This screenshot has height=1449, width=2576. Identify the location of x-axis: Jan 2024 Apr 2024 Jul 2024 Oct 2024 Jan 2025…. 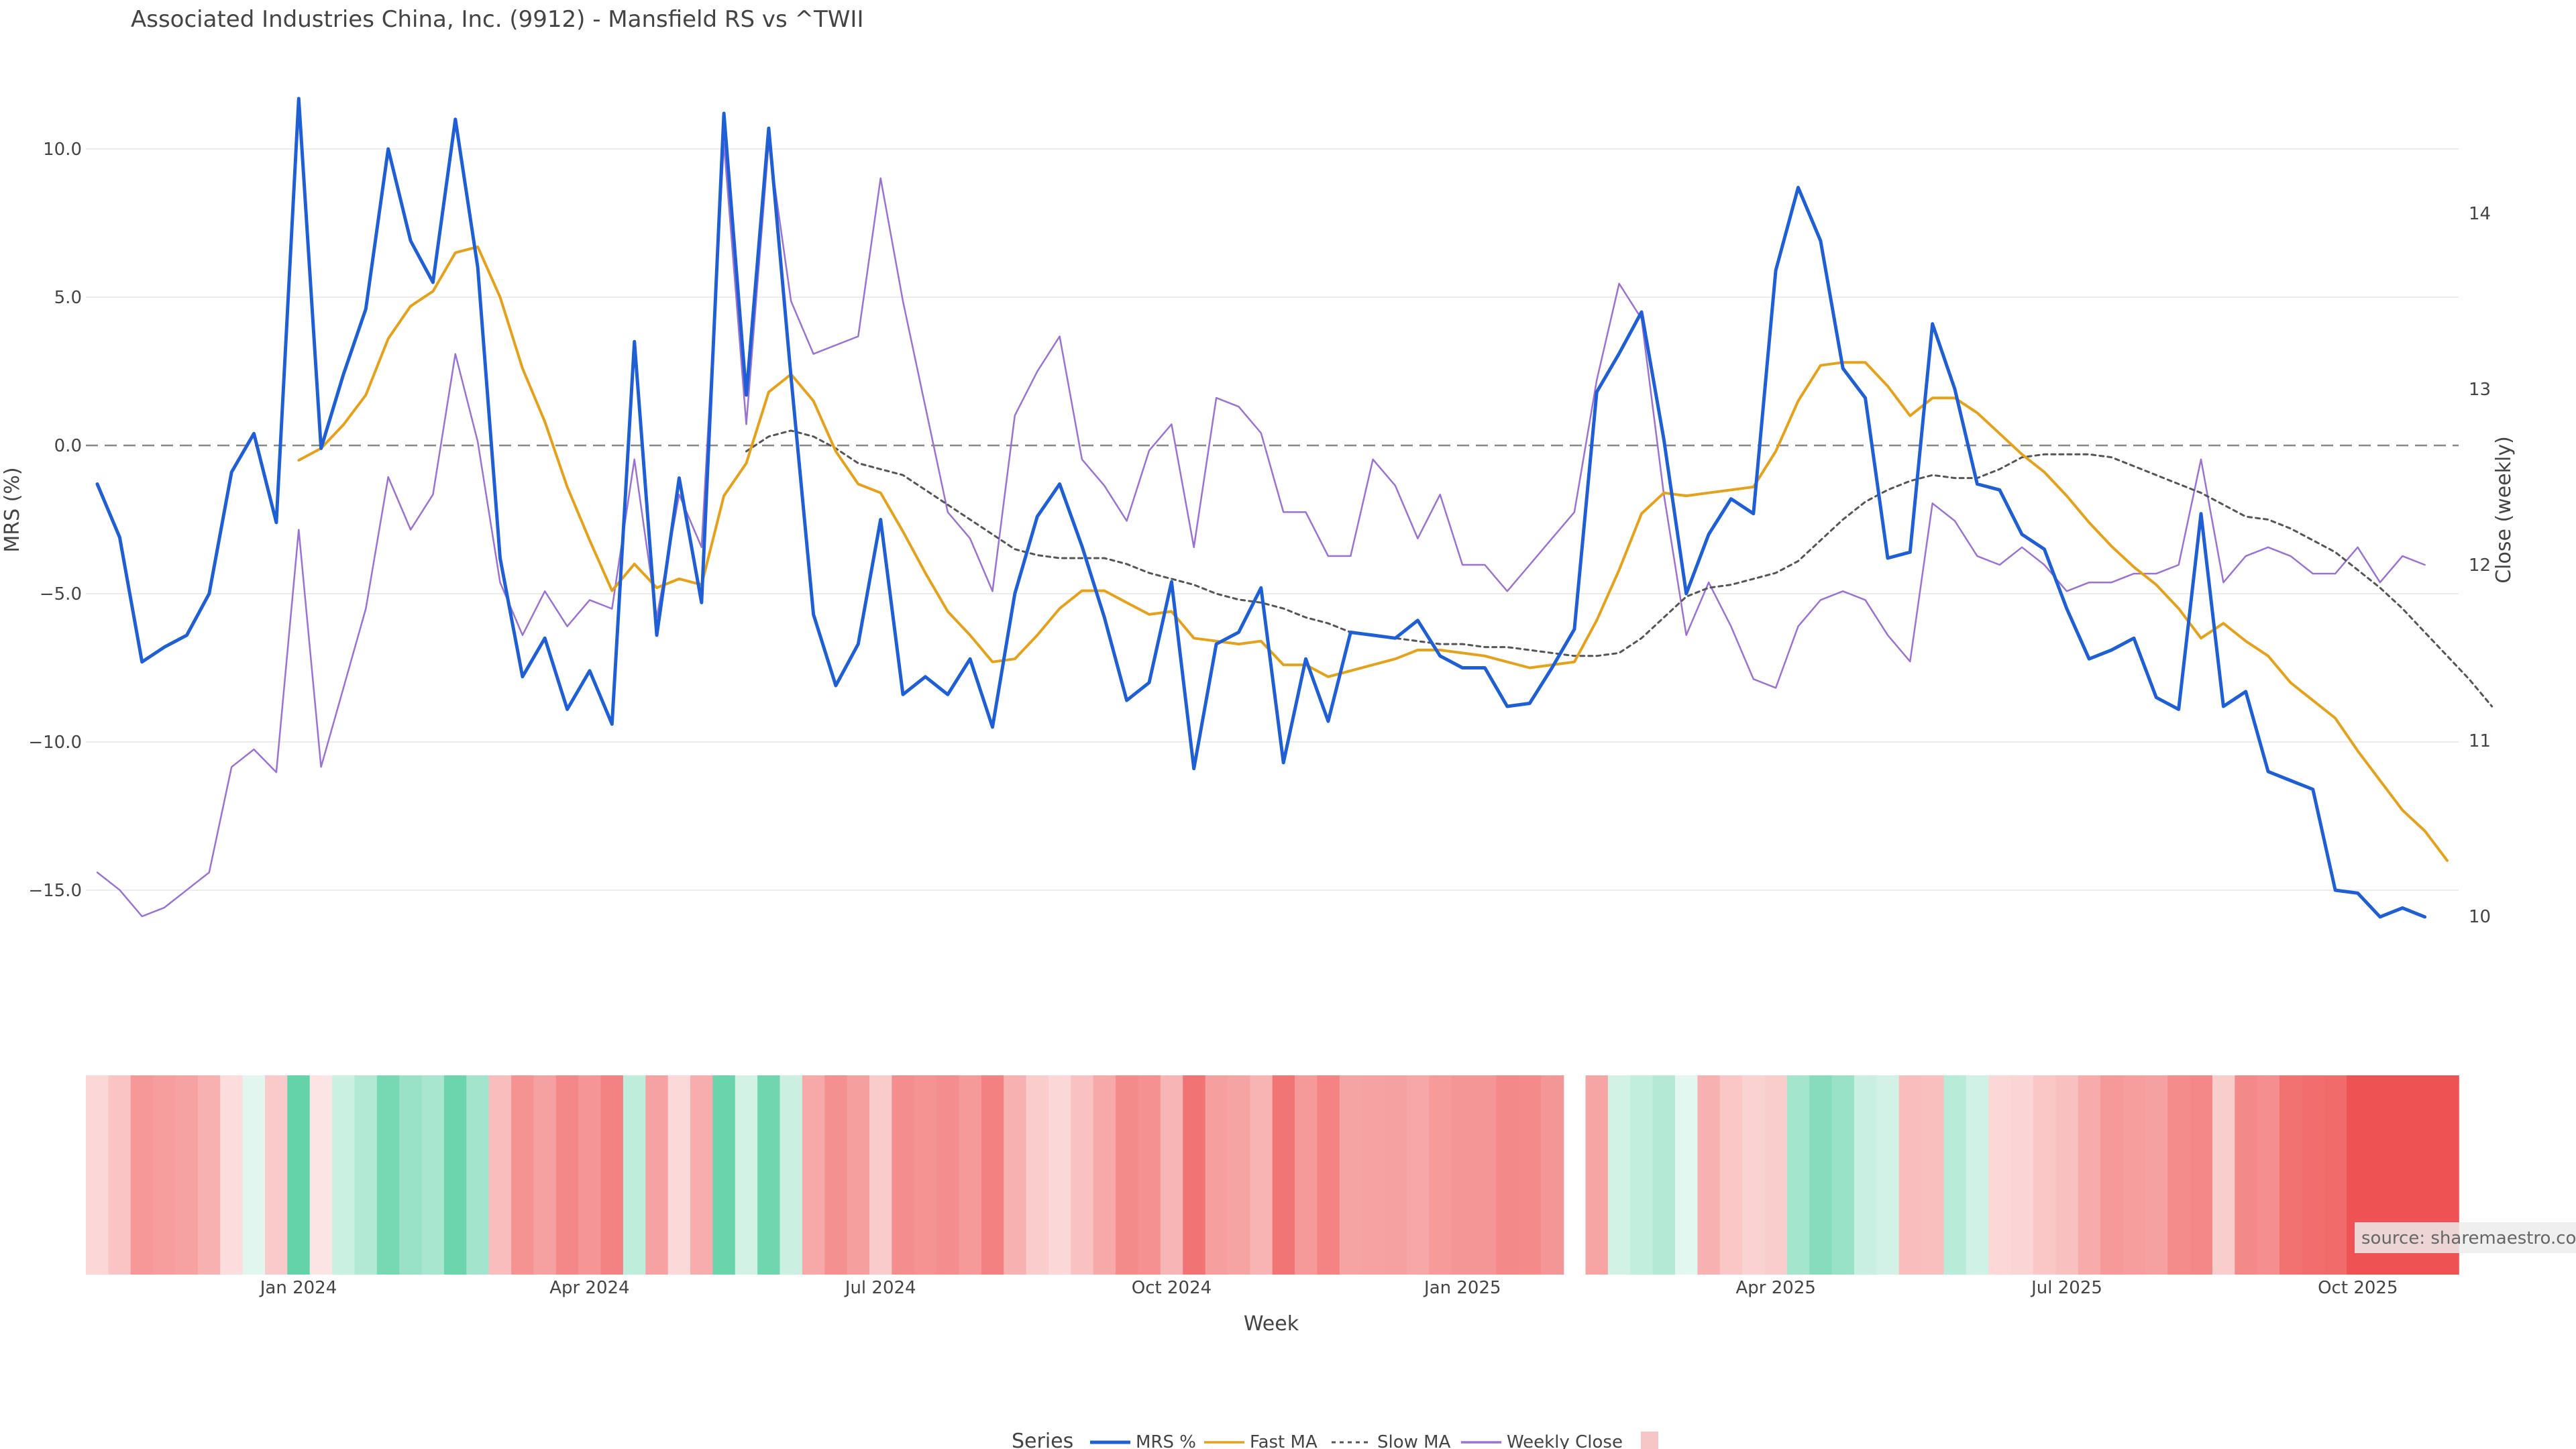
(1328, 1288).